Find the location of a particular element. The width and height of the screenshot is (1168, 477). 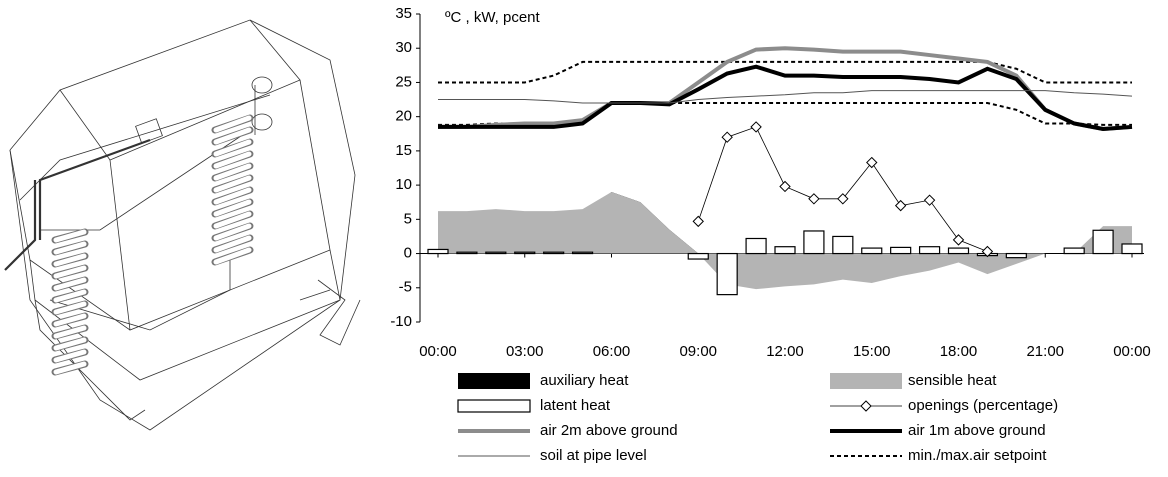

y-tick-label: -5 is located at coordinates (405, 287).